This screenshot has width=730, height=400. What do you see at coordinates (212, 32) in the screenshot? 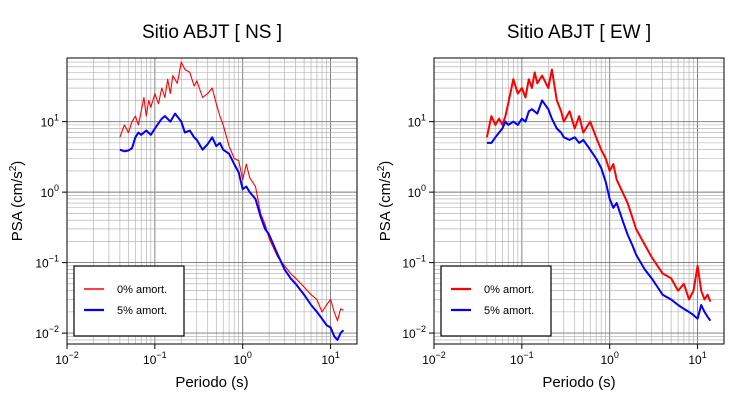
I see `chart-title: Sitio ABJT [ NS ]` at bounding box center [212, 32].